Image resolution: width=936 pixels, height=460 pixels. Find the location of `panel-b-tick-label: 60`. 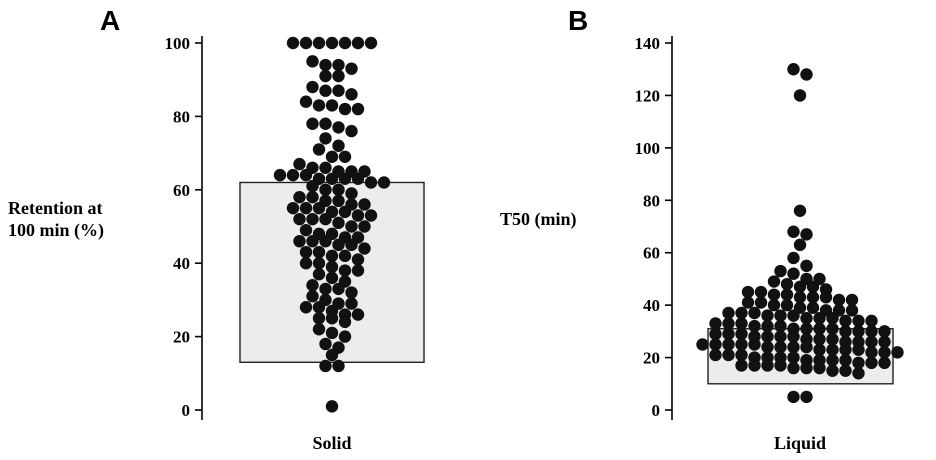

panel-b-tick-label: 60 is located at coordinates (651, 253).